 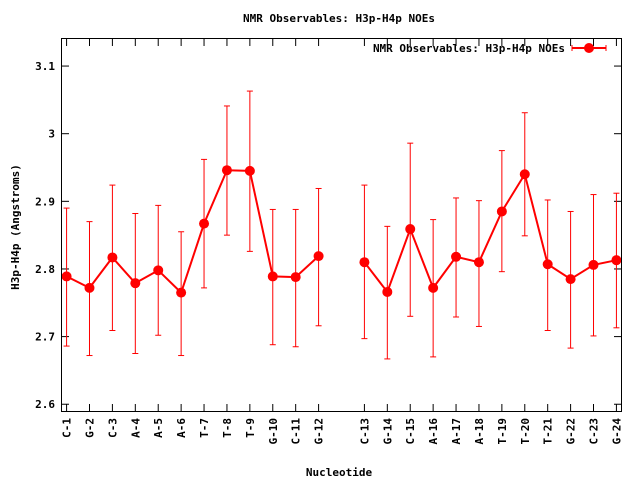 I want to click on x-tick-label: T-20, so click(x=525, y=431).